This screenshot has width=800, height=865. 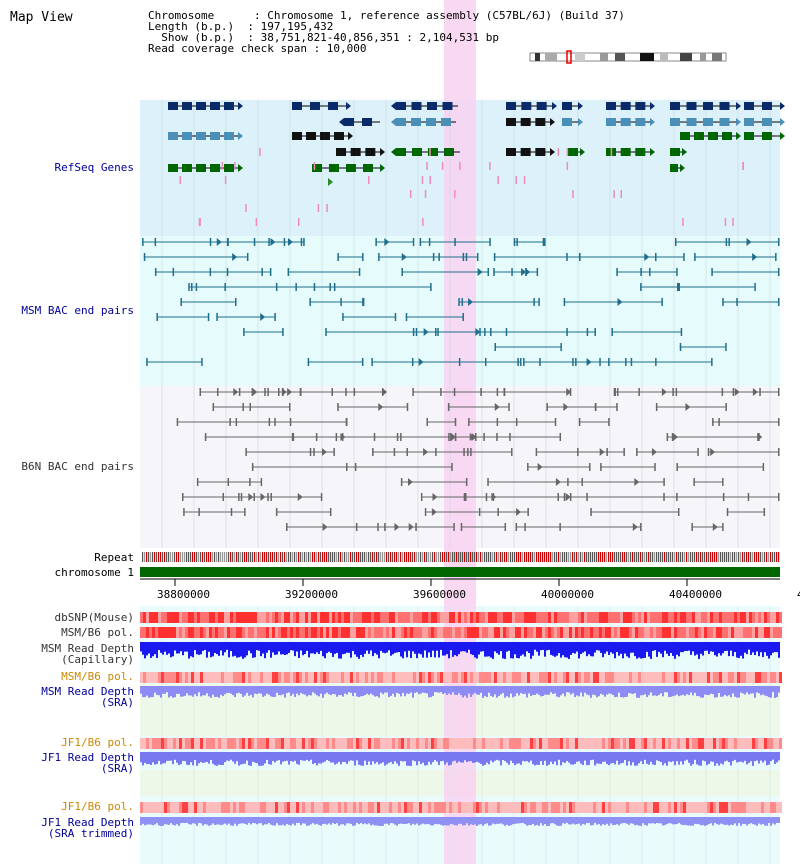 I want to click on msm-bac-end-pairs-track, so click(x=461, y=302).